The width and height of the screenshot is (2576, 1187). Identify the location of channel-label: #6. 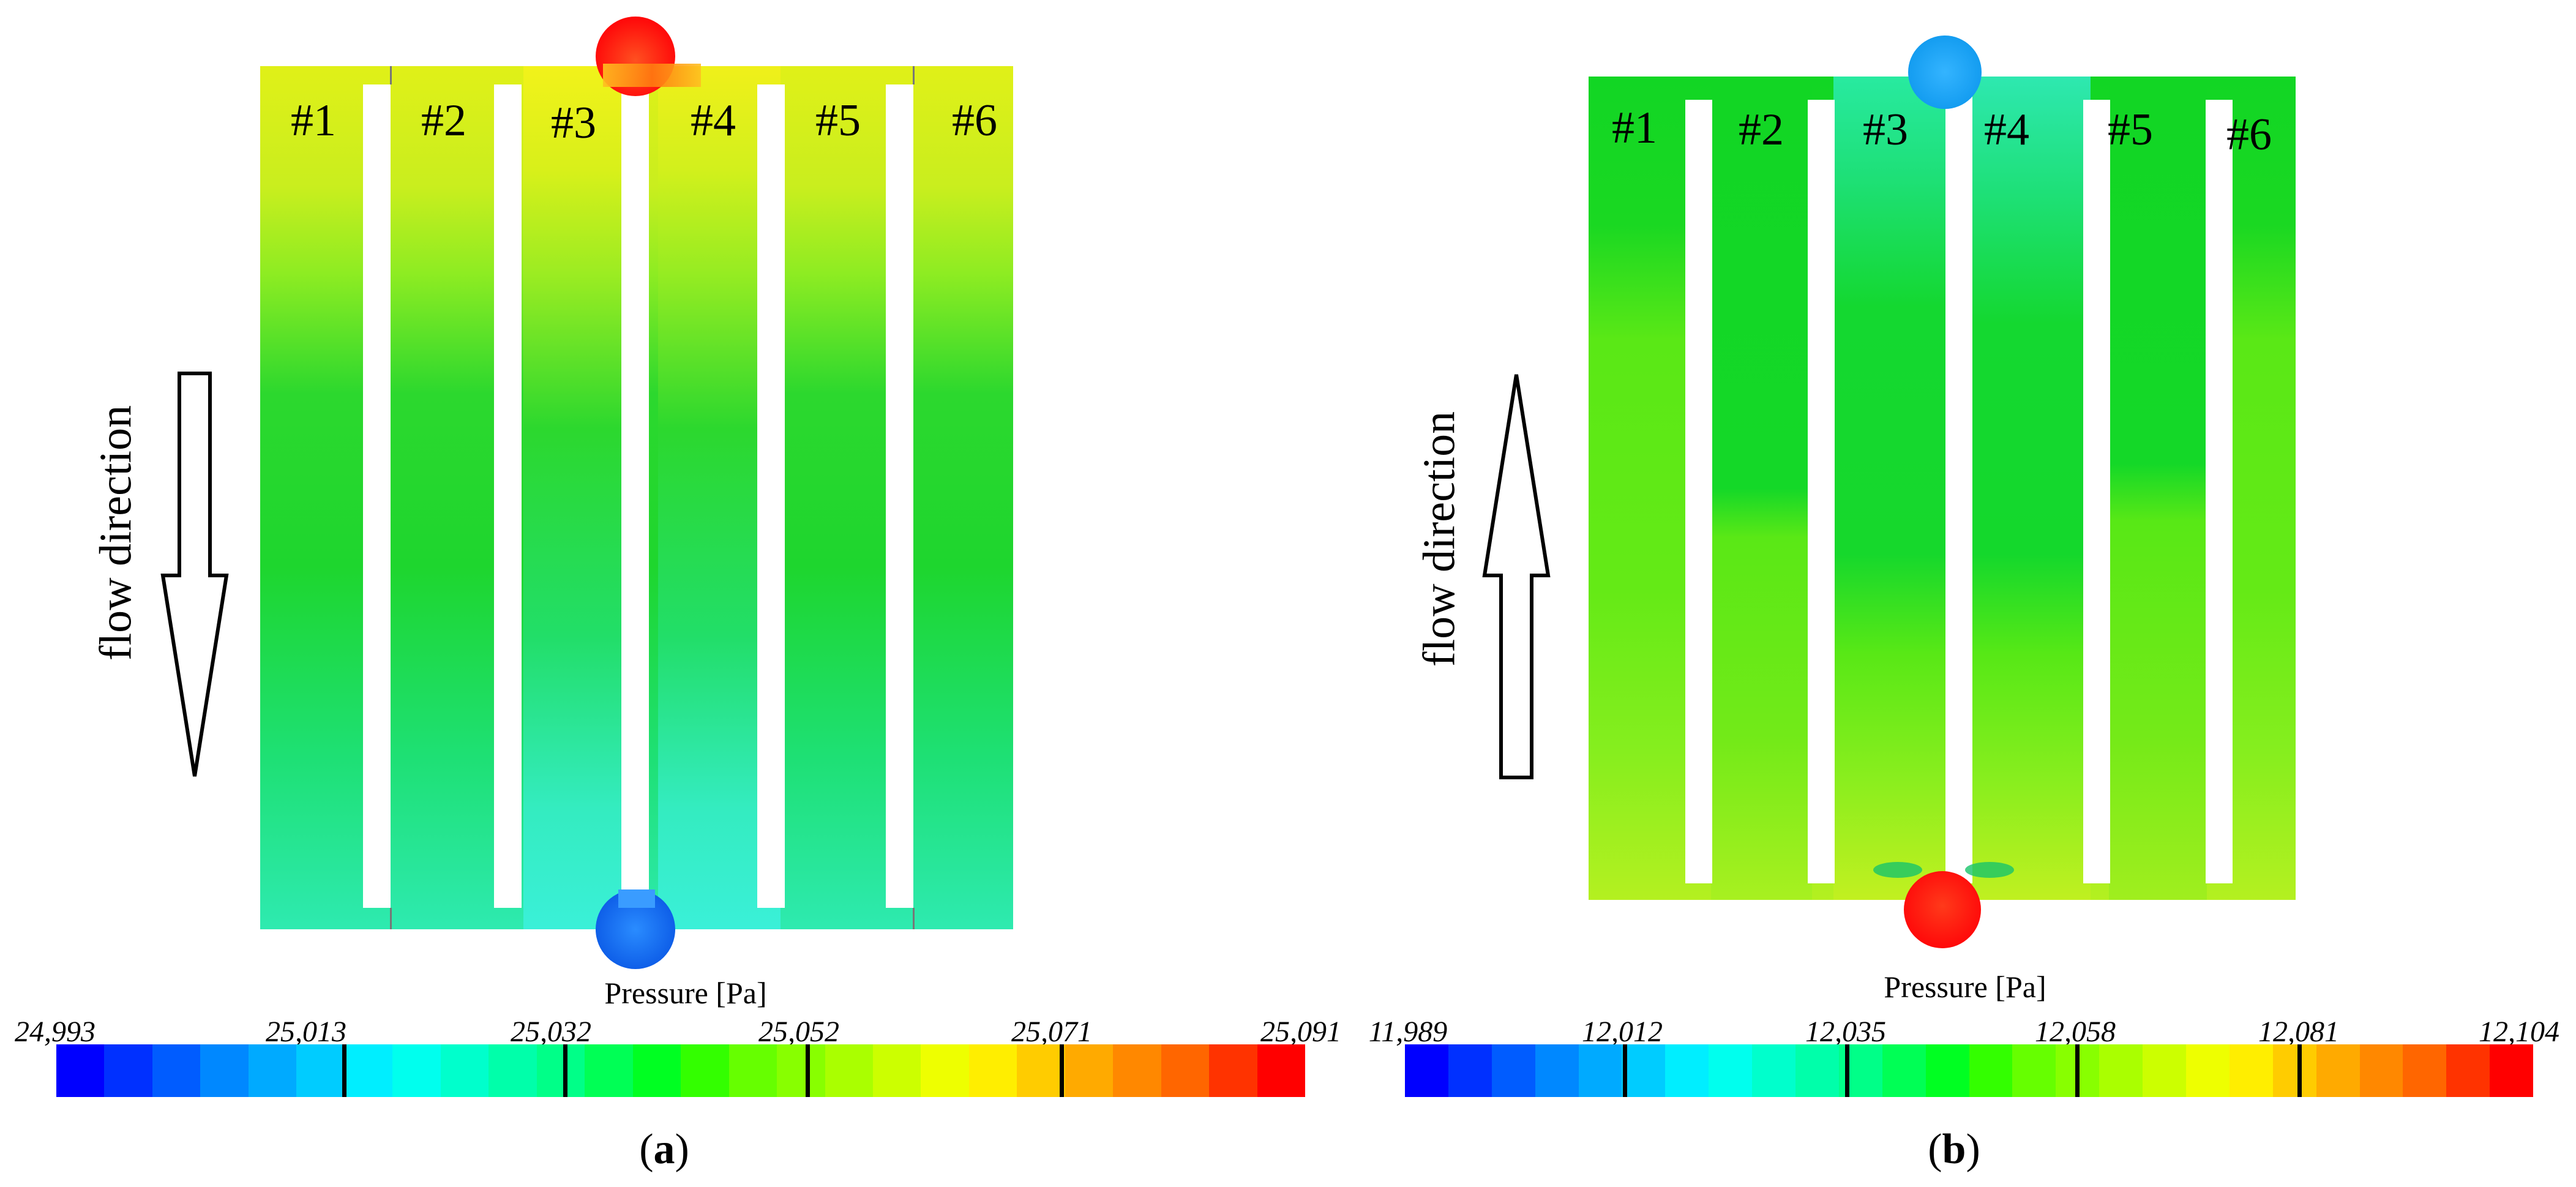
(975, 120).